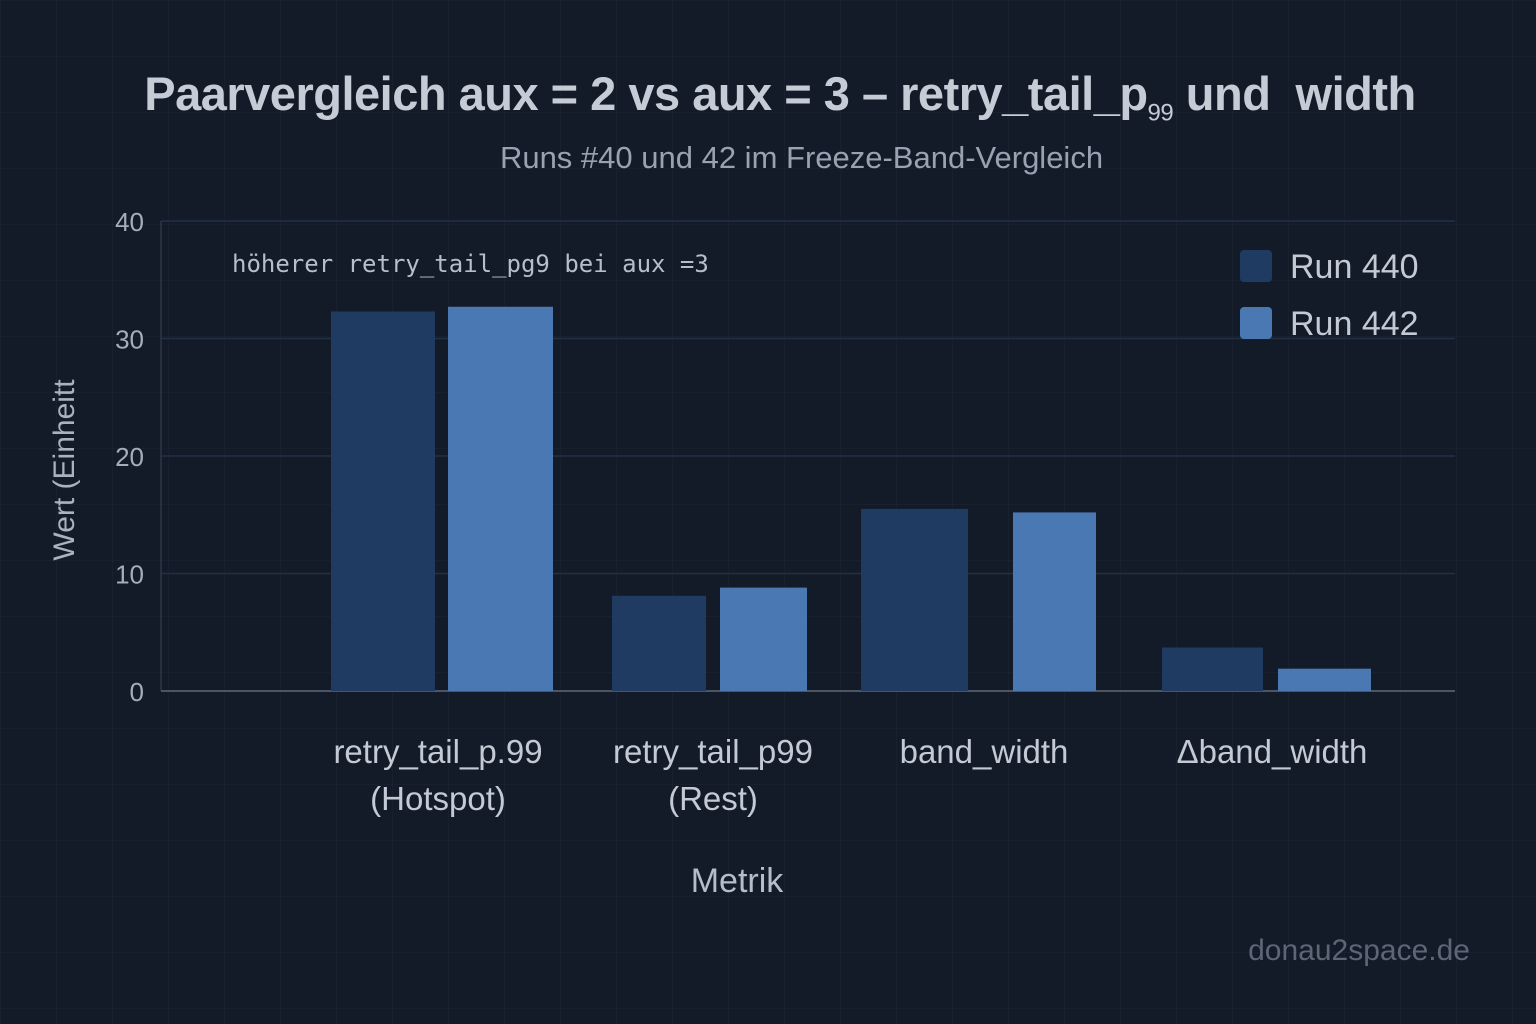  I want to click on x-tick-label: band_width, so click(984, 751).